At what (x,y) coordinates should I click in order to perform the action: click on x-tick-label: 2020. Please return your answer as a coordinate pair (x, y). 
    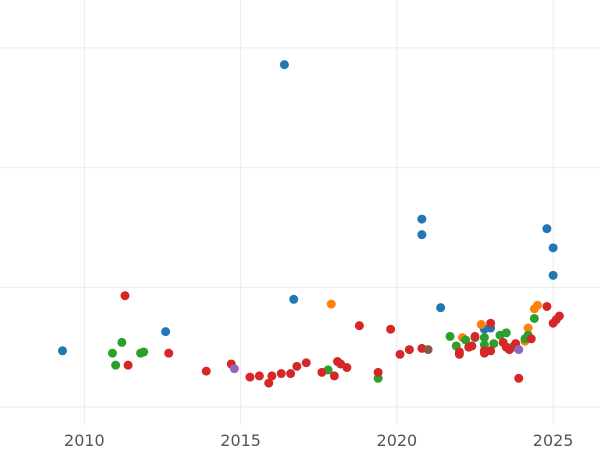
    Looking at the image, I should click on (397, 440).